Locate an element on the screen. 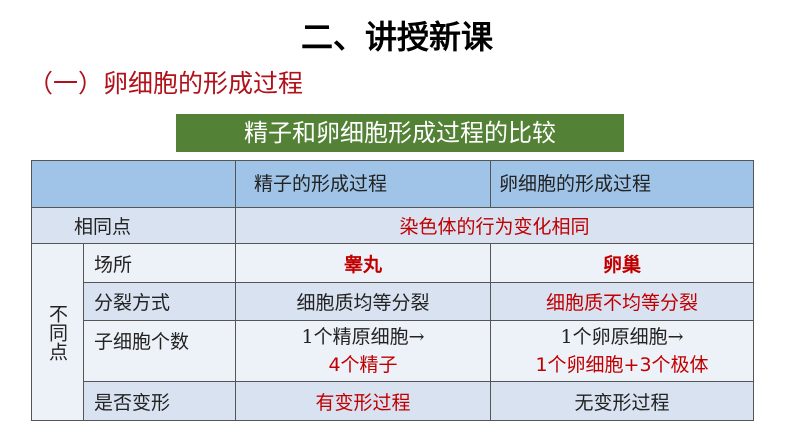 The image size is (794, 447). row-egg: 细胞质不均等分裂 is located at coordinates (622, 301).